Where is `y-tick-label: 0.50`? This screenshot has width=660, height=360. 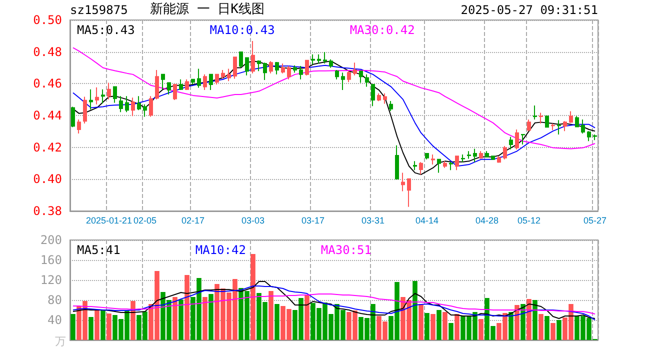 y-tick-label: 0.50 is located at coordinates (47, 20).